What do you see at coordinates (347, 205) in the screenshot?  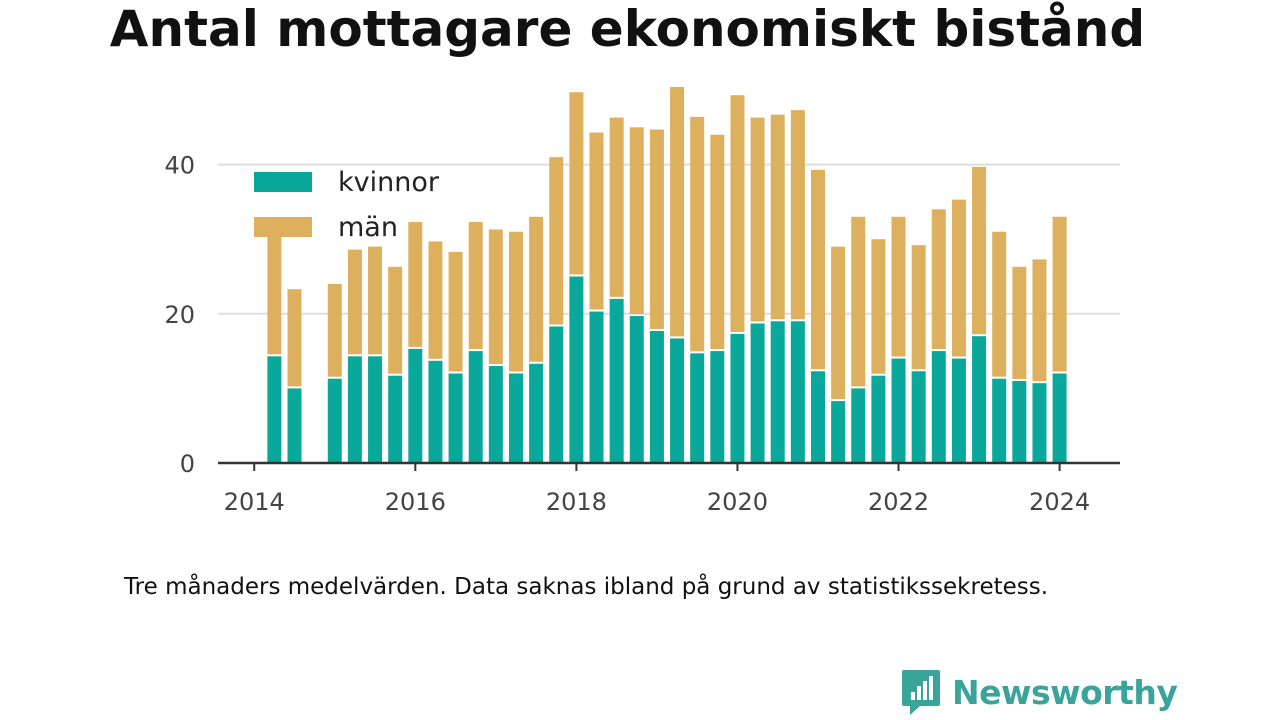 I see `legend: kvinnor män` at bounding box center [347, 205].